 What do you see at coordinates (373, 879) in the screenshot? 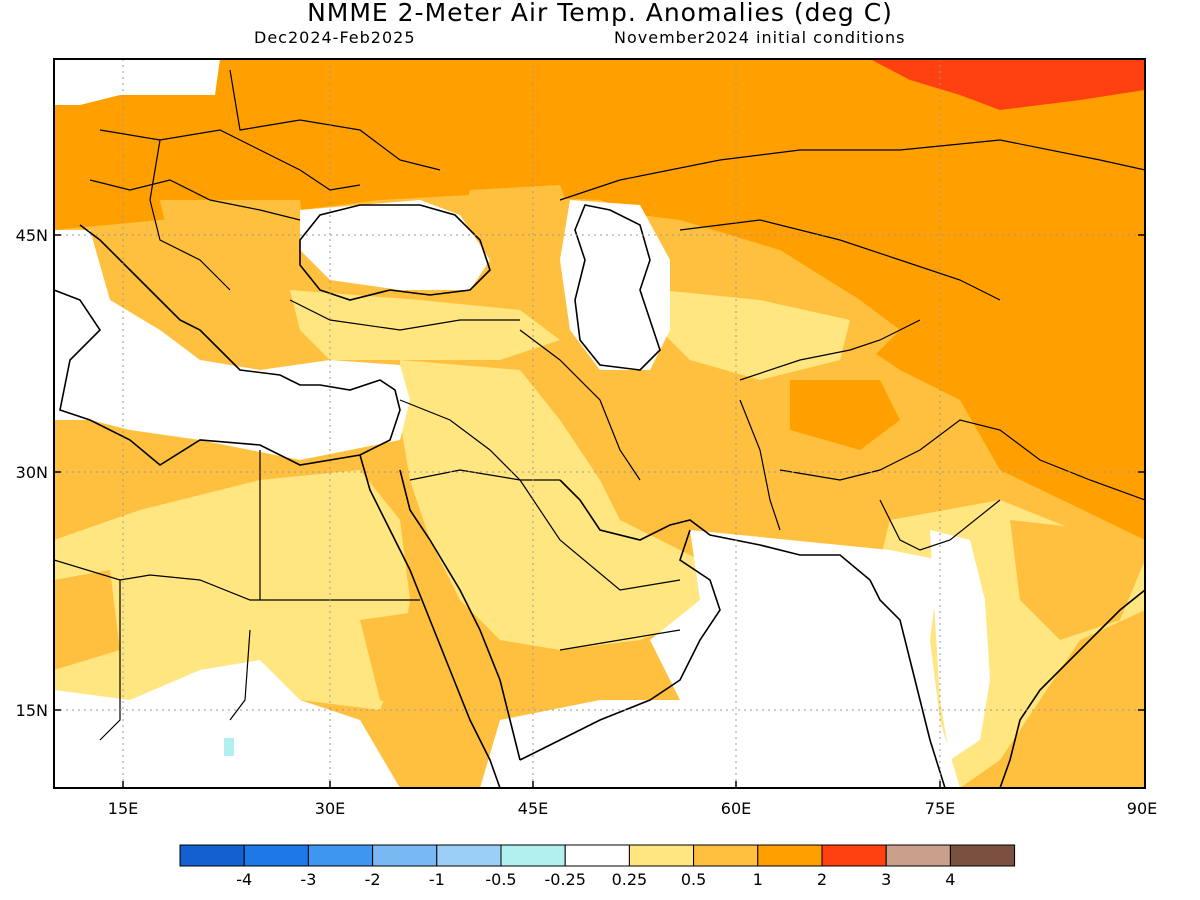
I see `legend-label-2: -2` at bounding box center [373, 879].